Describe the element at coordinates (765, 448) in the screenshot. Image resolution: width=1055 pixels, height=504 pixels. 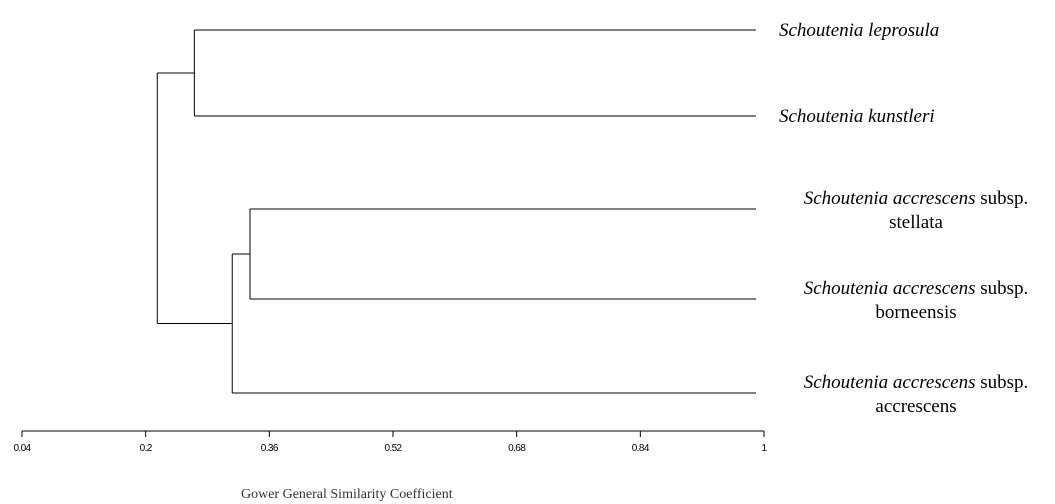
I see `x-tick-label: 1` at that location.